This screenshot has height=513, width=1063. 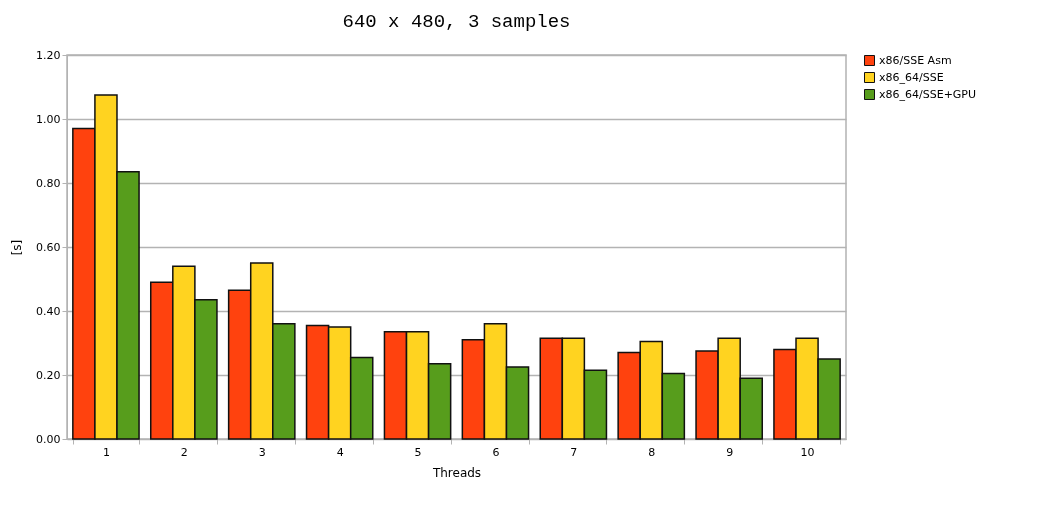 I want to click on y-tick-label: 0.40, so click(x=48, y=311).